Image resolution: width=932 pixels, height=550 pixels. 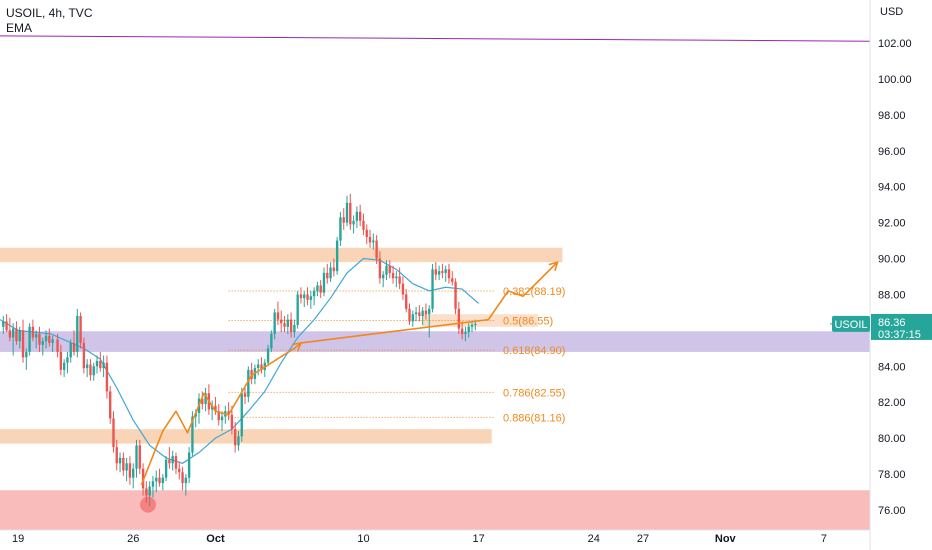 What do you see at coordinates (892, 152) in the screenshot?
I see `y-tick-label: 96.00` at bounding box center [892, 152].